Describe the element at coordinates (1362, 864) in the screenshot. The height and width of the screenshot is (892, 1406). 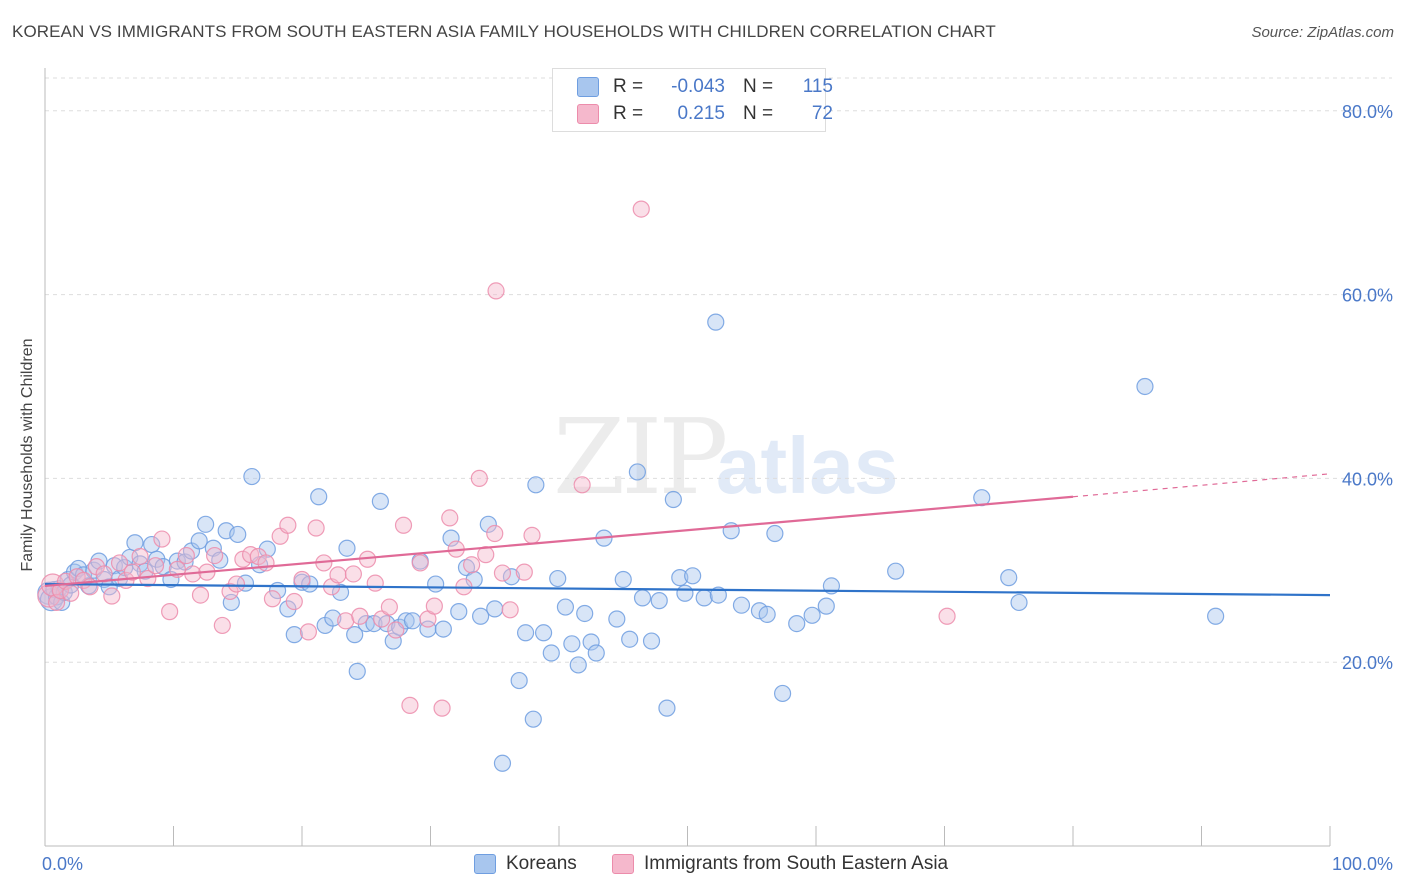
I see `x-tick-label-max: 100.0%` at that location.